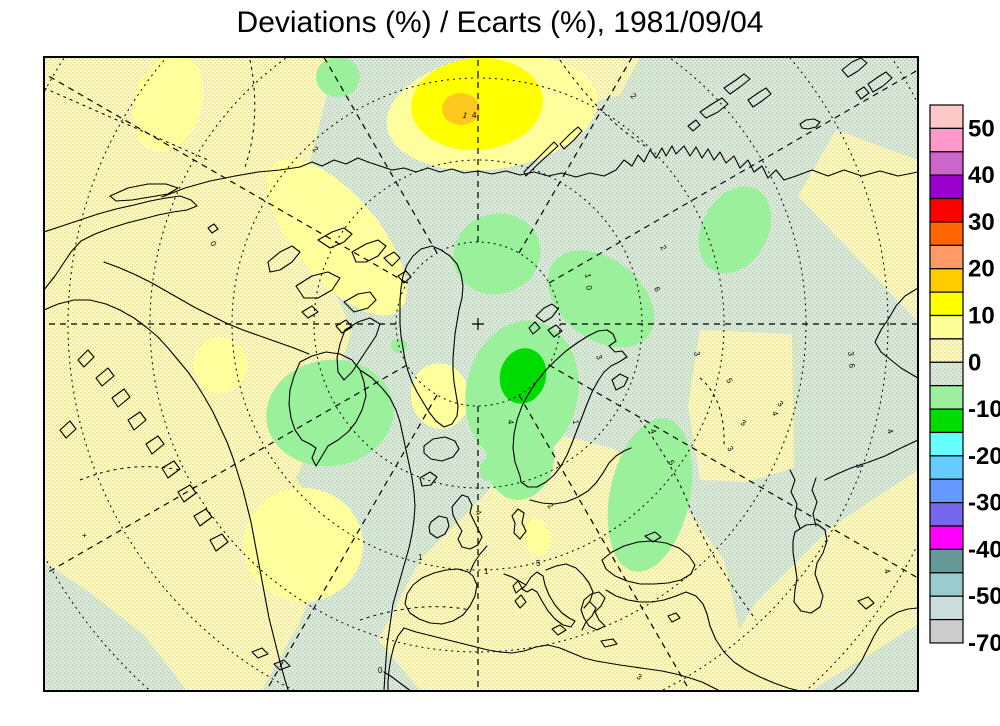 The height and width of the screenshot is (726, 1000). I want to click on contour-value-label: 1, so click(588, 276).